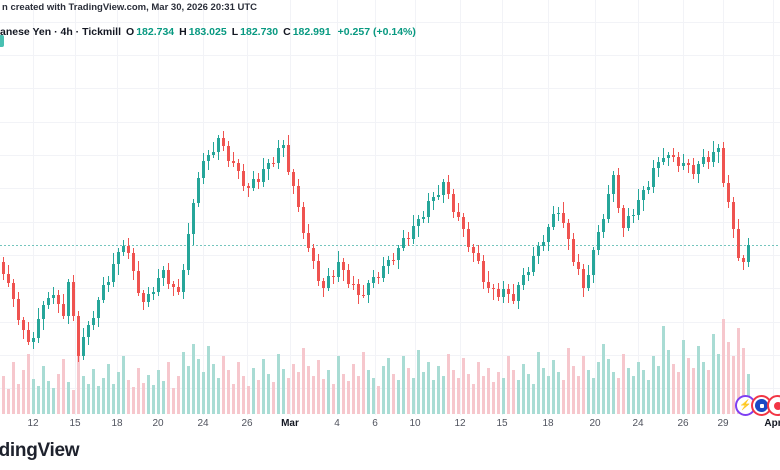 This screenshot has height=470, width=780. What do you see at coordinates (2, 41) in the screenshot?
I see `clipped-indicator-fragment` at bounding box center [2, 41].